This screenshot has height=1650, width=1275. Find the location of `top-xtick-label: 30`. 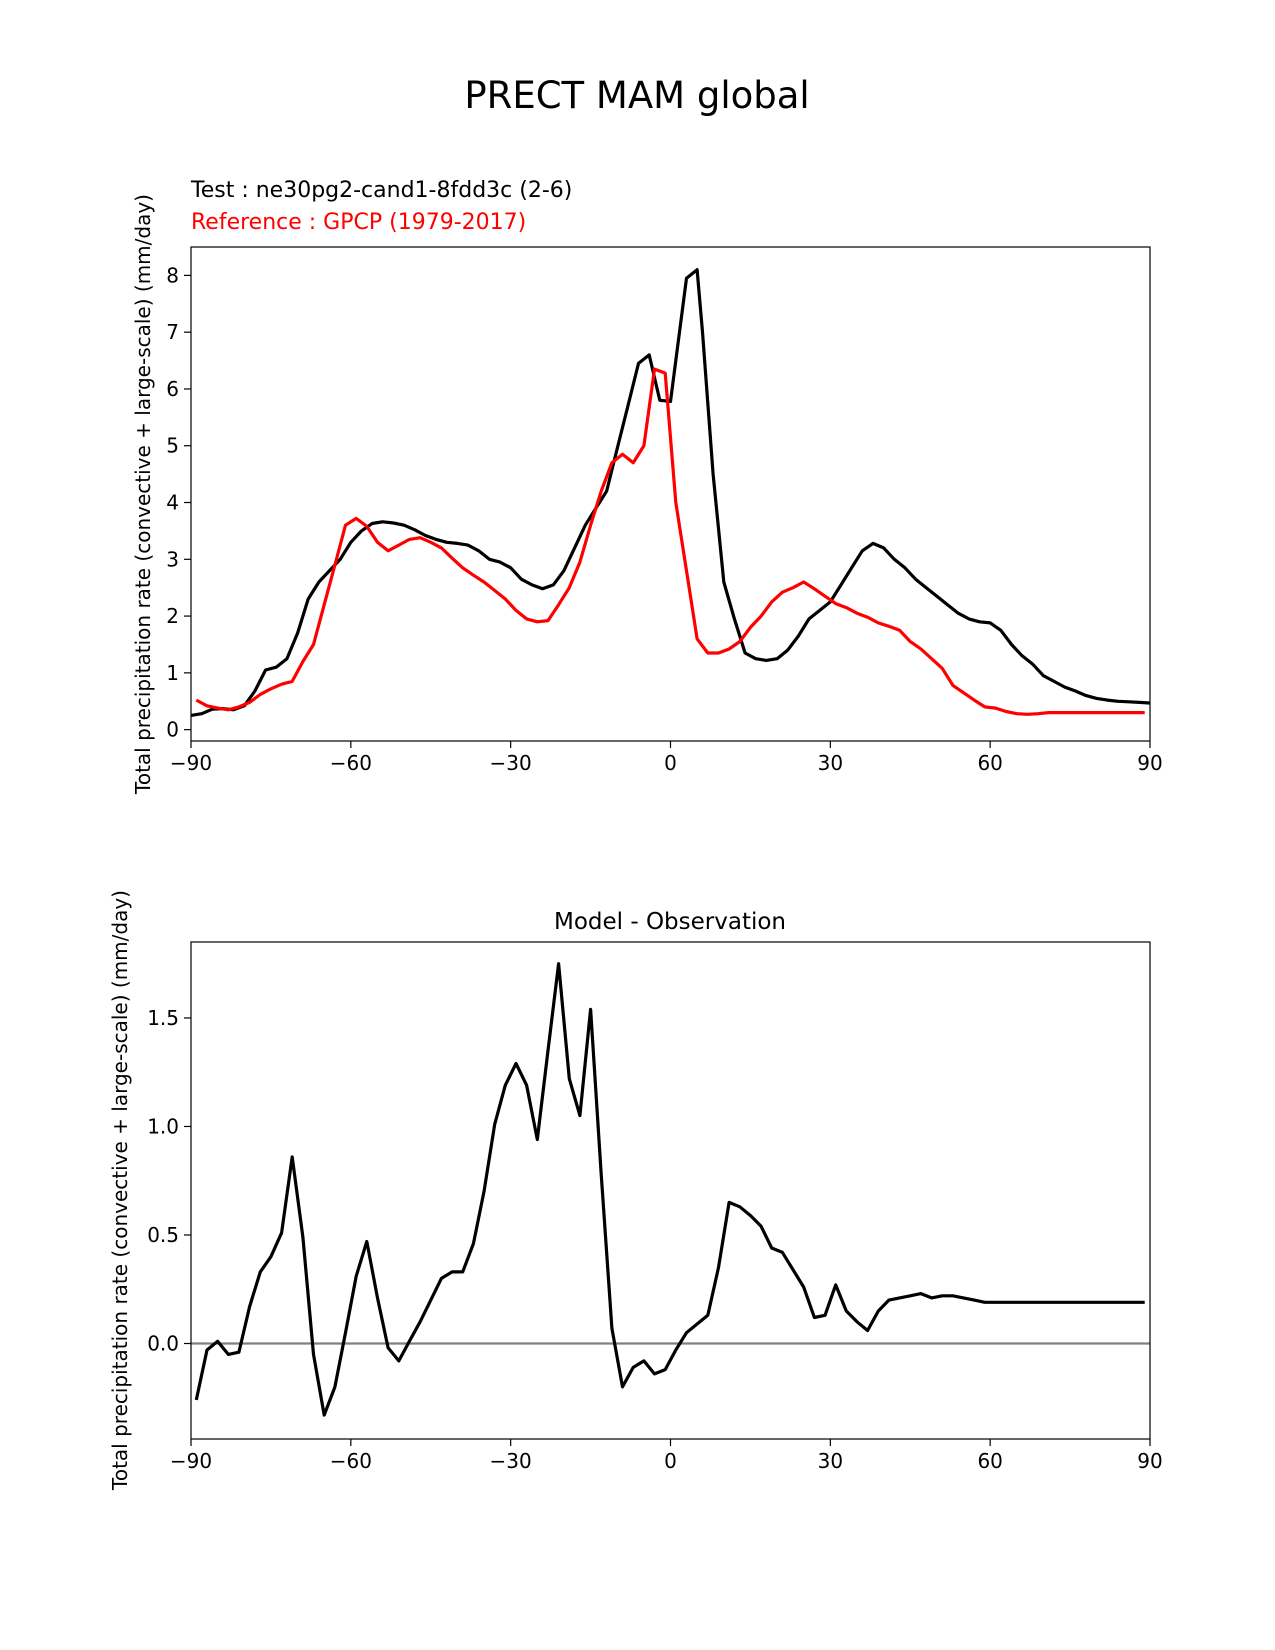

top-xtick-label: 30 is located at coordinates (830, 763).